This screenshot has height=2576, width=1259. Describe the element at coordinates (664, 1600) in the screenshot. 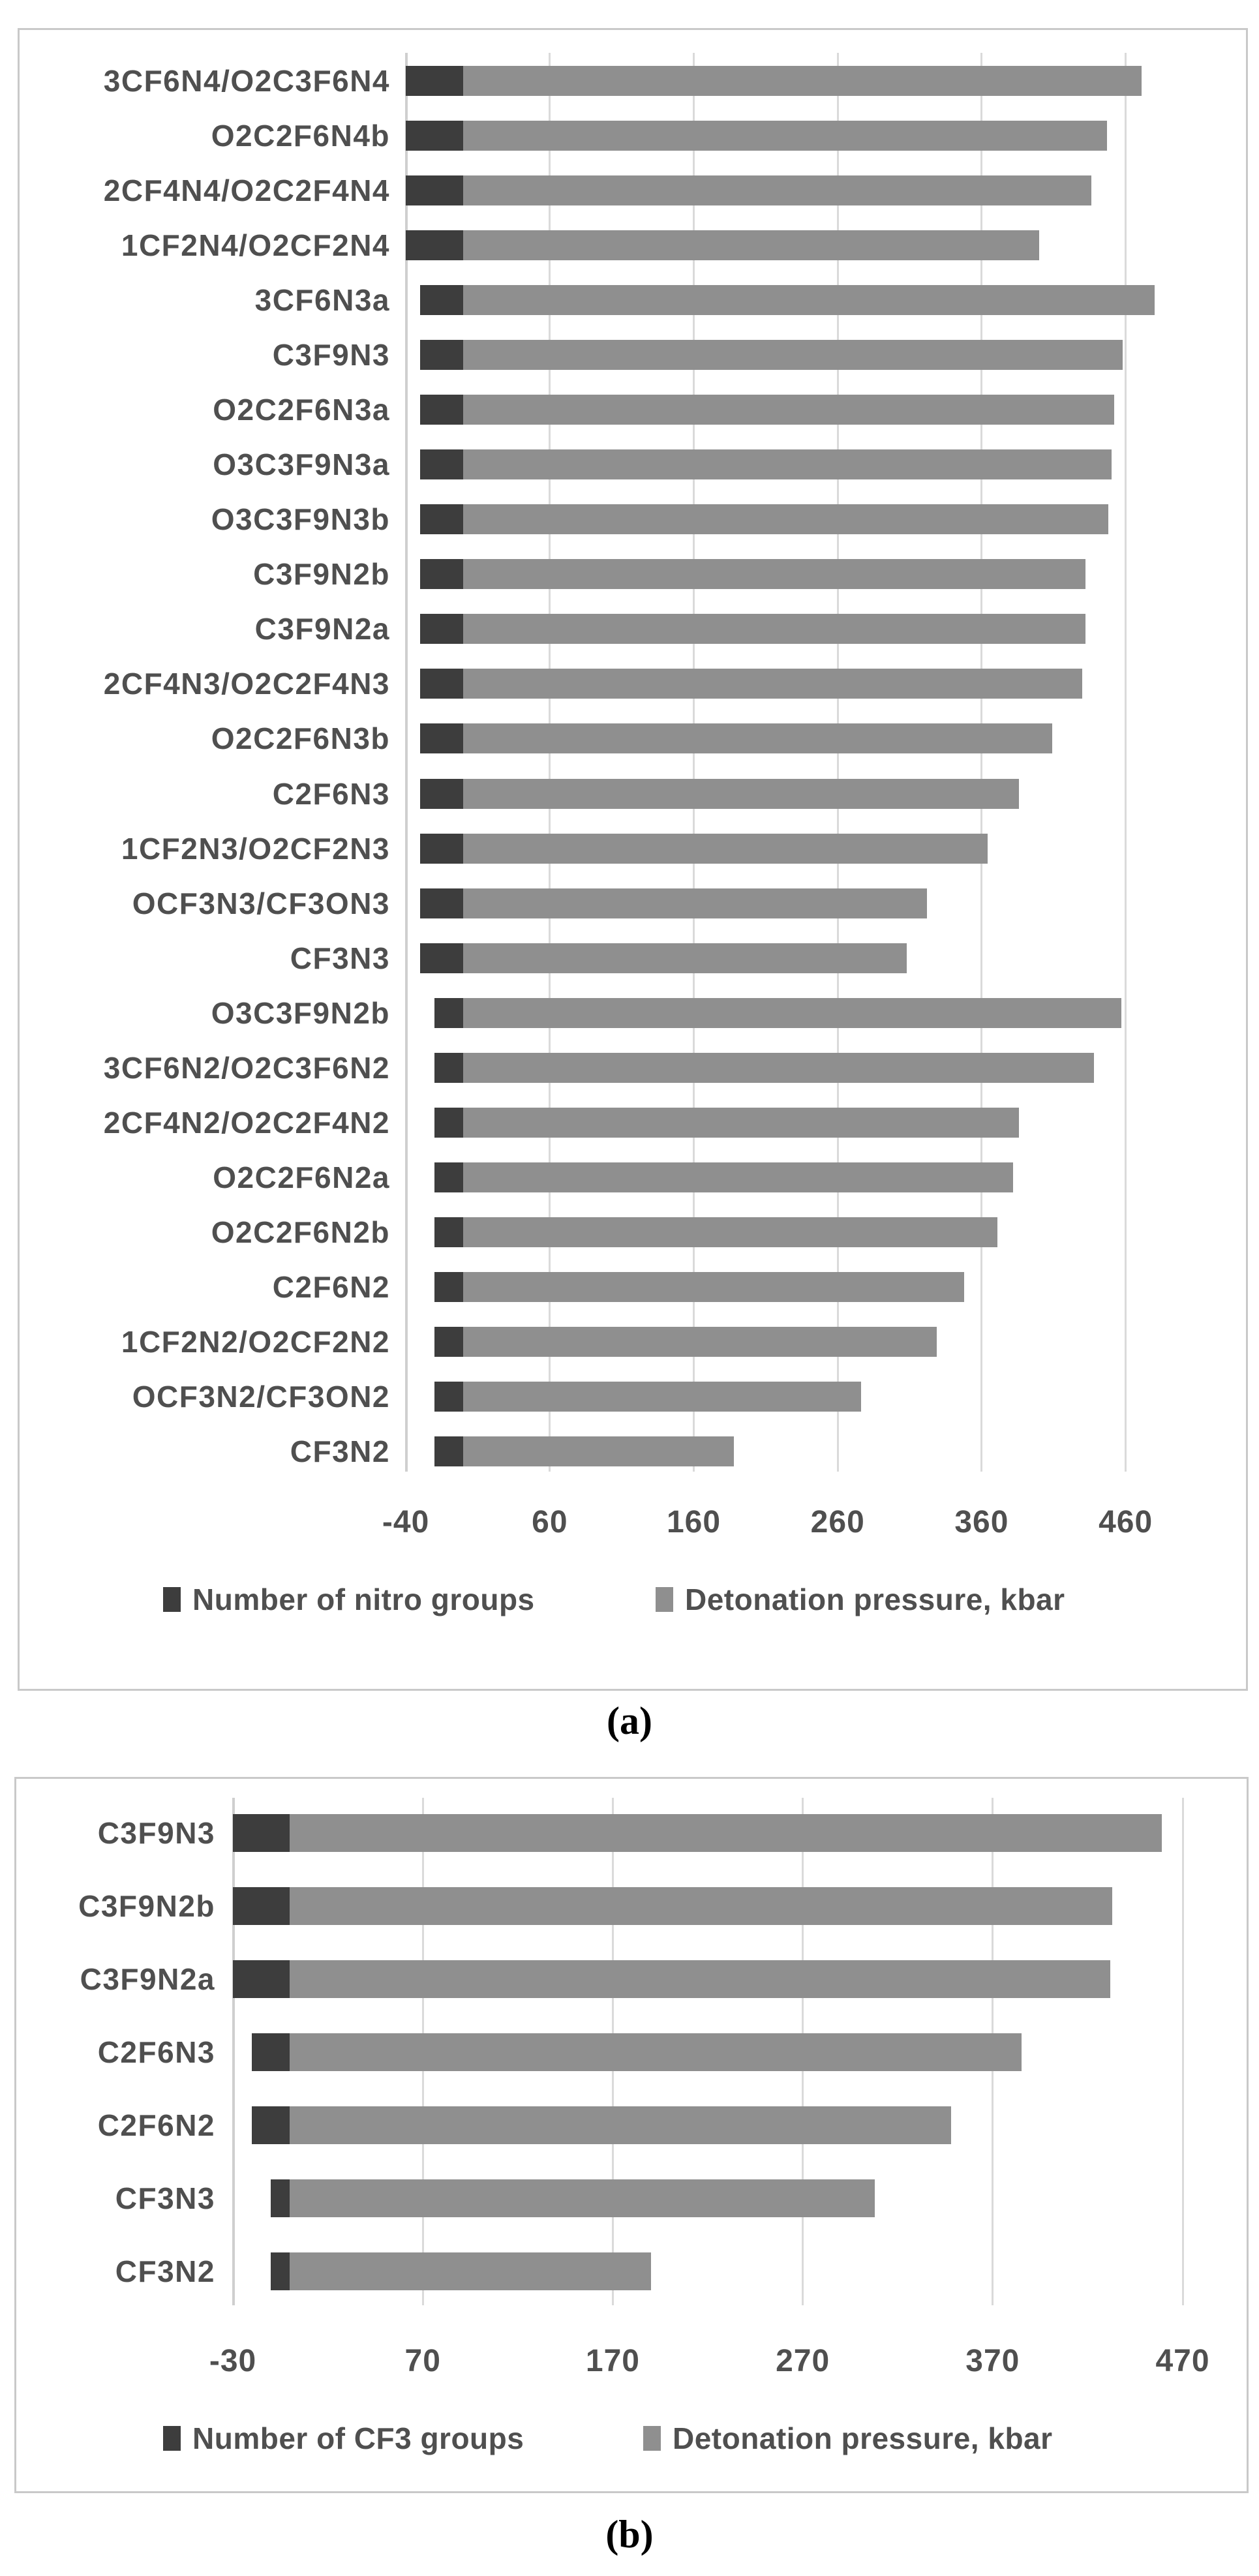

I see `legend-marker-pressure-icon` at that location.